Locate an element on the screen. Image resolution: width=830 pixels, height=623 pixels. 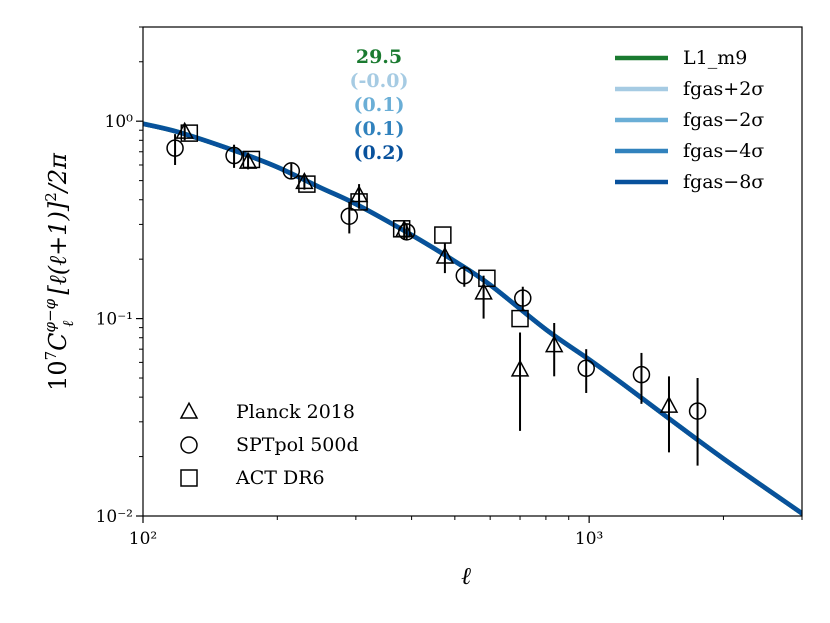
annotation-0: 29.5 is located at coordinates (379, 57).